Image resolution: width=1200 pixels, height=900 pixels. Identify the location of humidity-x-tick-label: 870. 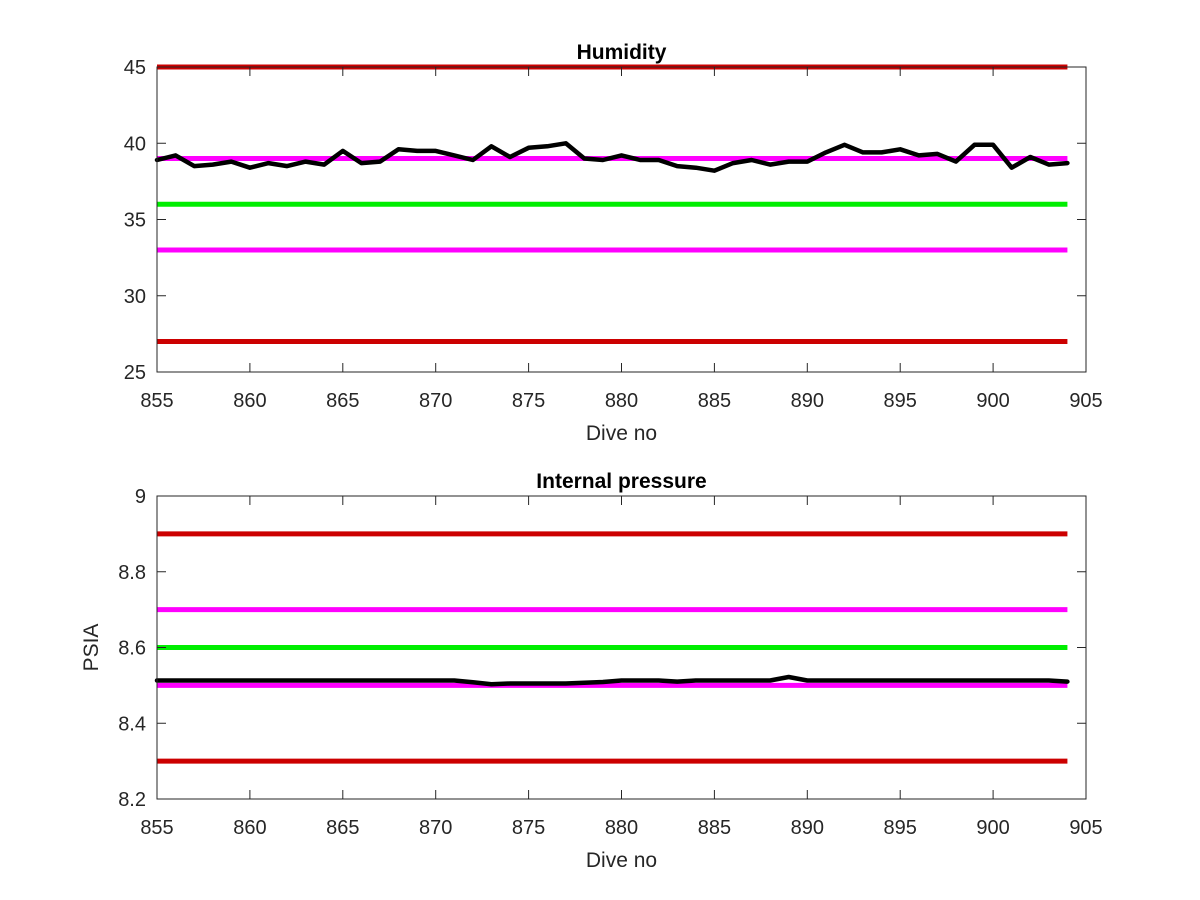
(435, 401).